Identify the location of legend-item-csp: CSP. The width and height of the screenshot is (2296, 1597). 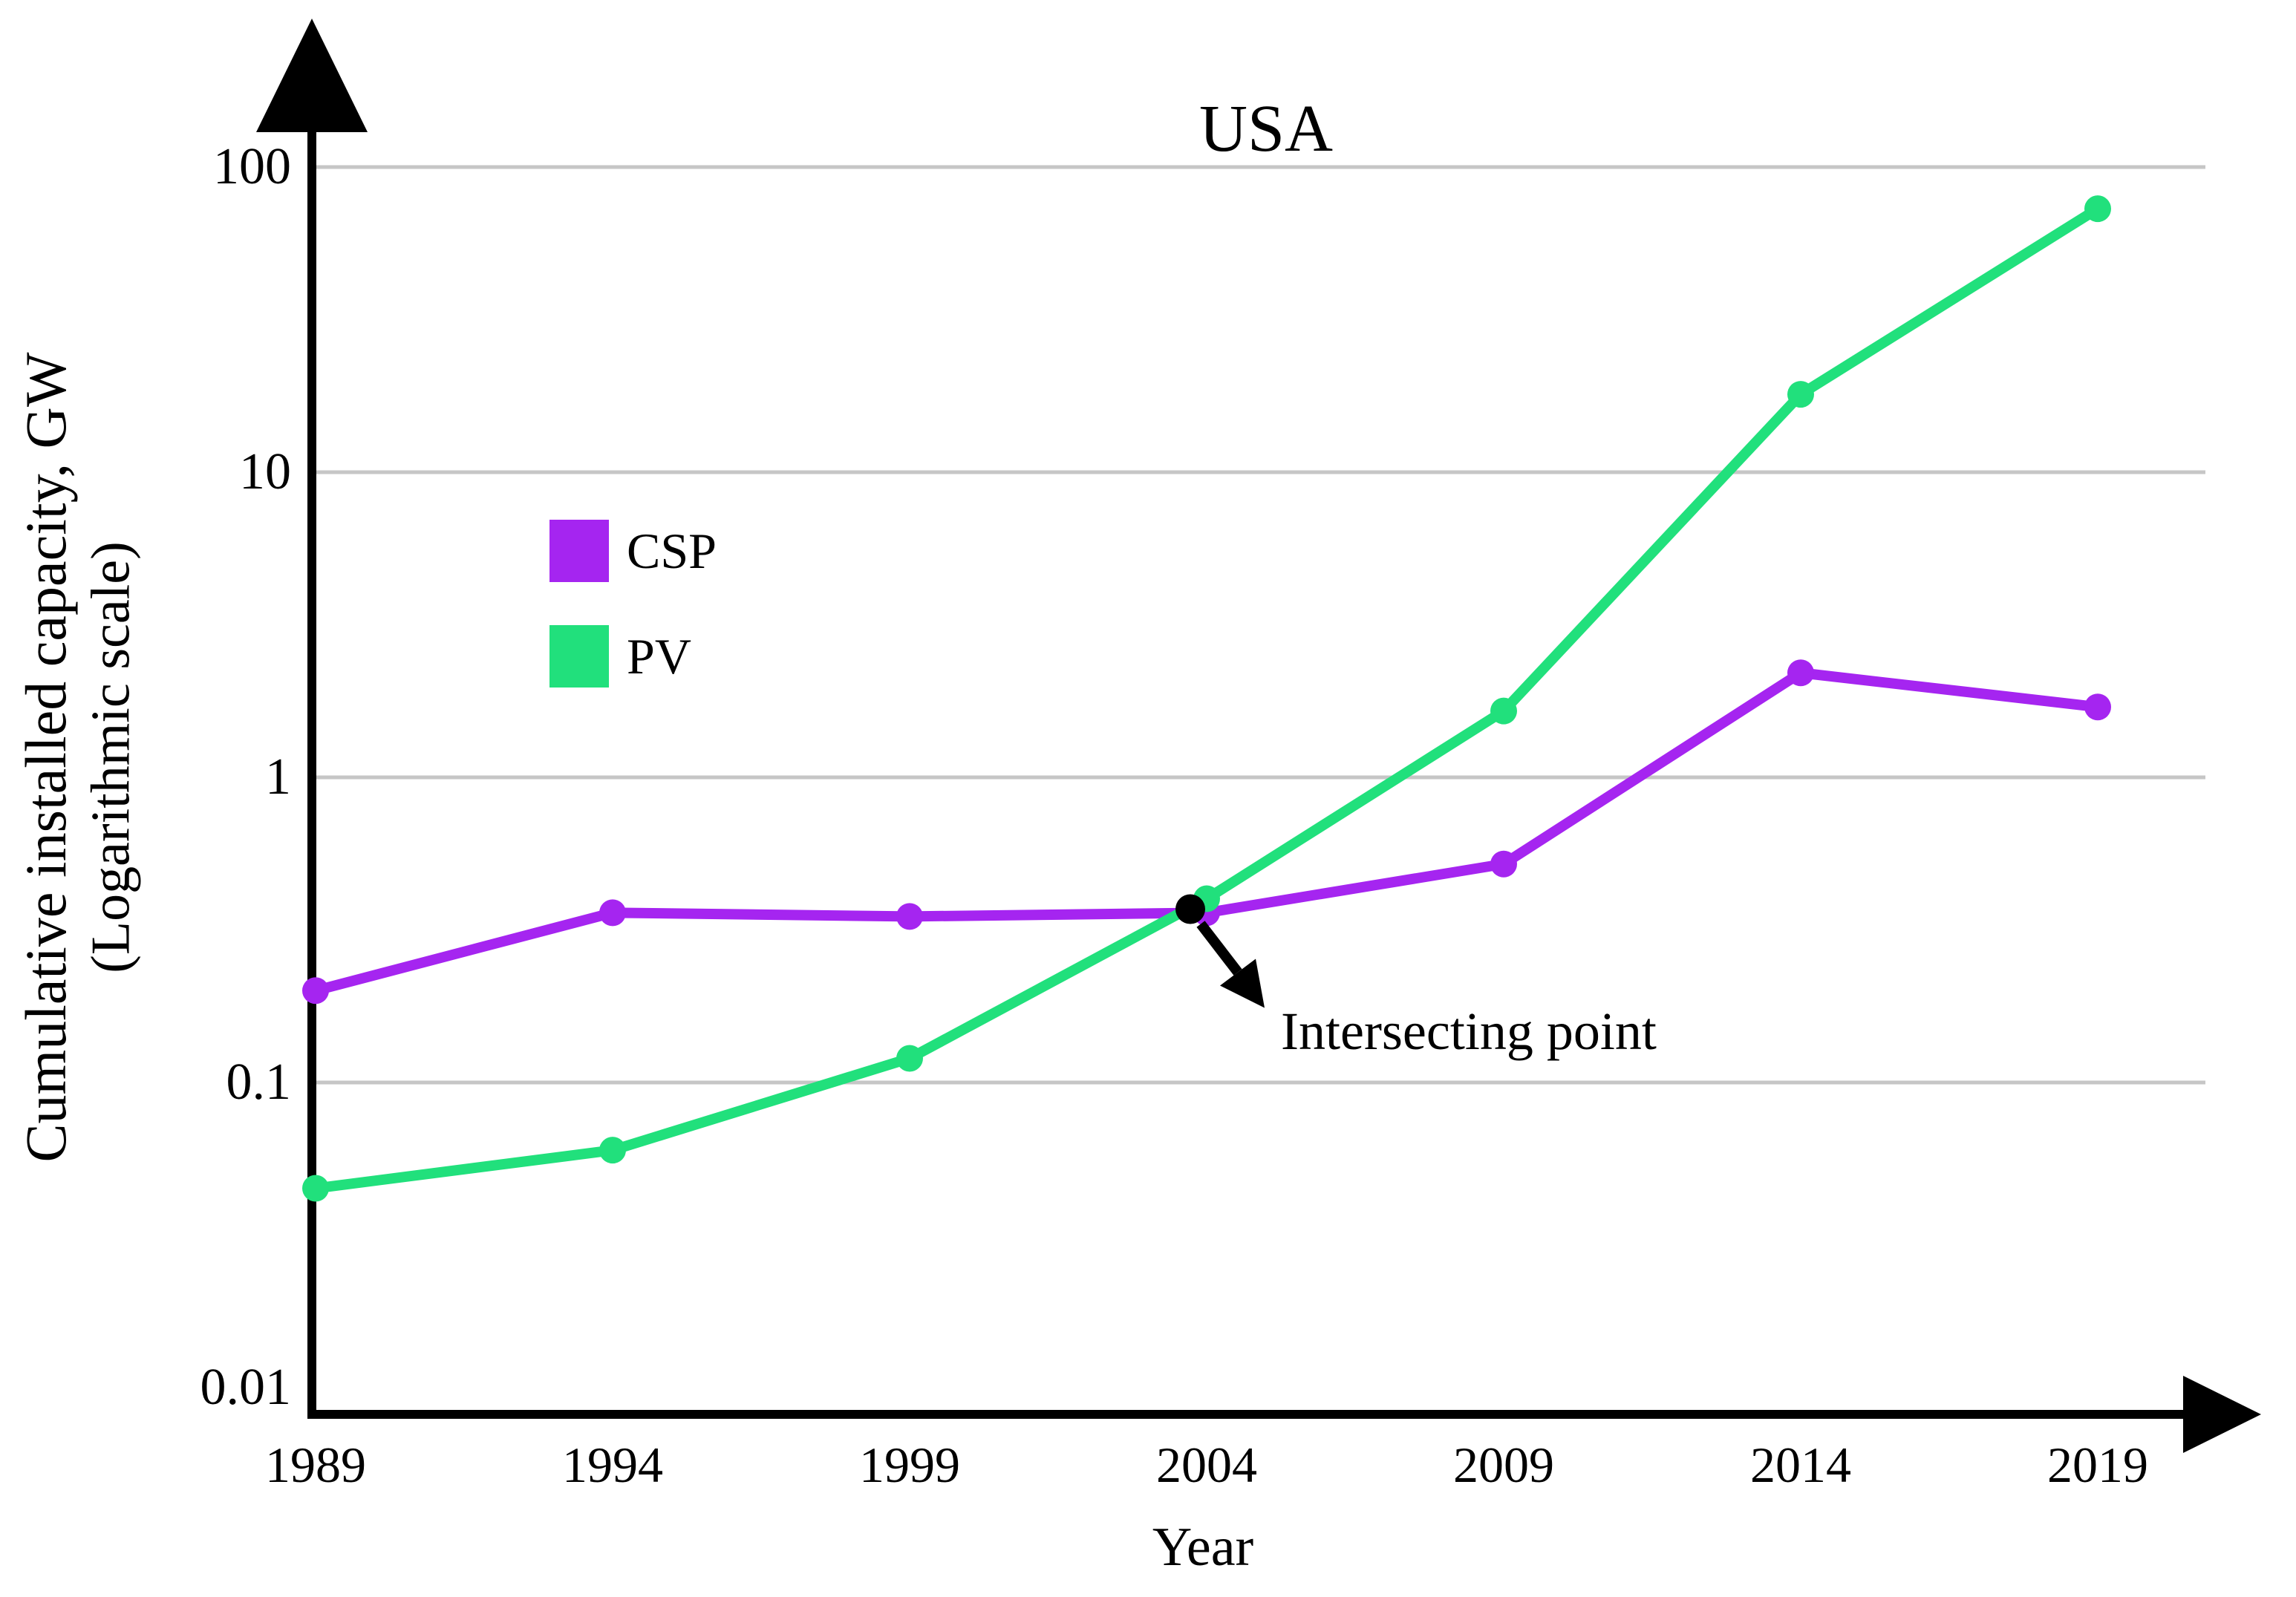
(633, 551).